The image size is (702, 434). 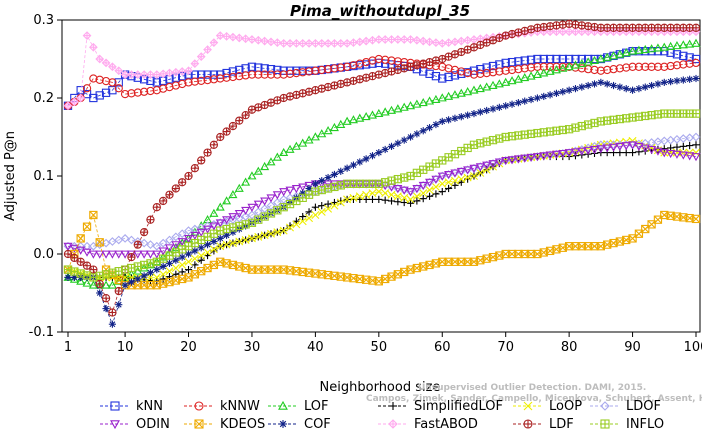 I want to click on legend-item-KDEOS: KDEOS, so click(x=224, y=424).